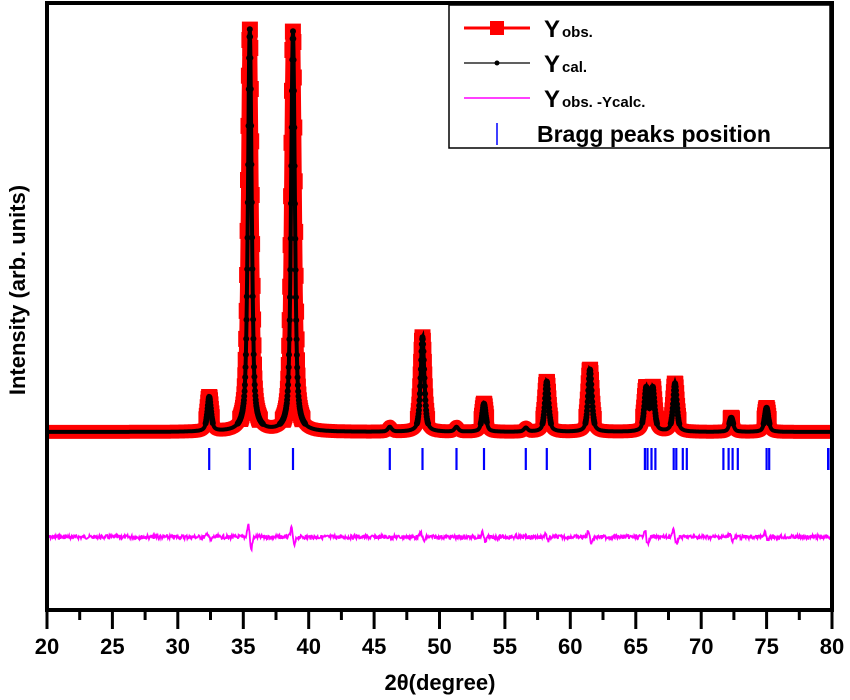 The height and width of the screenshot is (700, 850). I want to click on legend-obs-main: Y, so click(552, 29).